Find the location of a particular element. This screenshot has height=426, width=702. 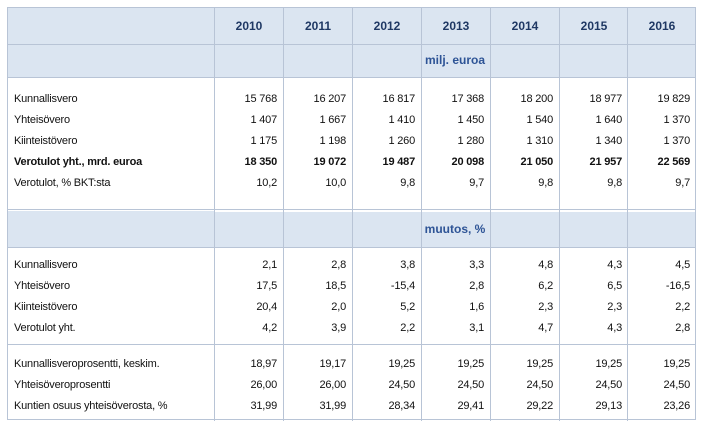

table-cell: 17,5 is located at coordinates (266, 286).